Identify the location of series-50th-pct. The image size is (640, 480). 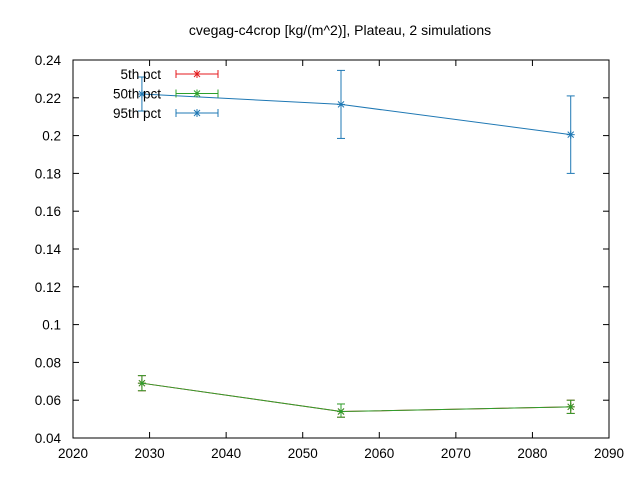
(356, 396).